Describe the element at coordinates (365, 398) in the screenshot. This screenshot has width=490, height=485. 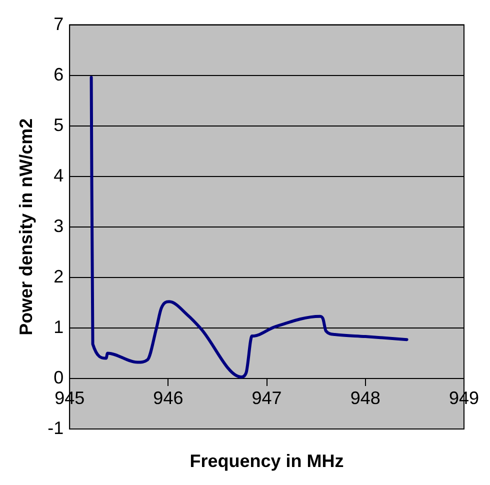
I see `x-tick-label: 948` at that location.